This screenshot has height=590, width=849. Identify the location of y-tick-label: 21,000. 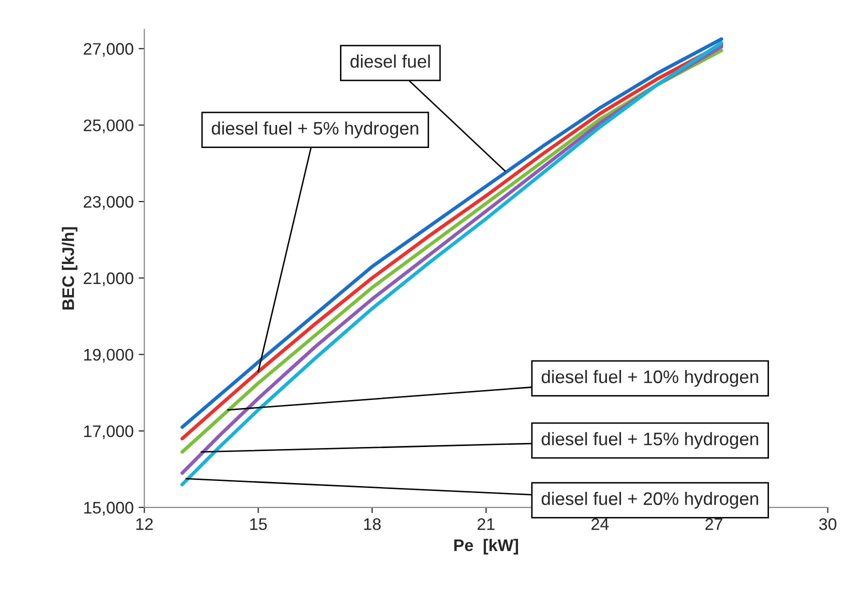
(109, 279).